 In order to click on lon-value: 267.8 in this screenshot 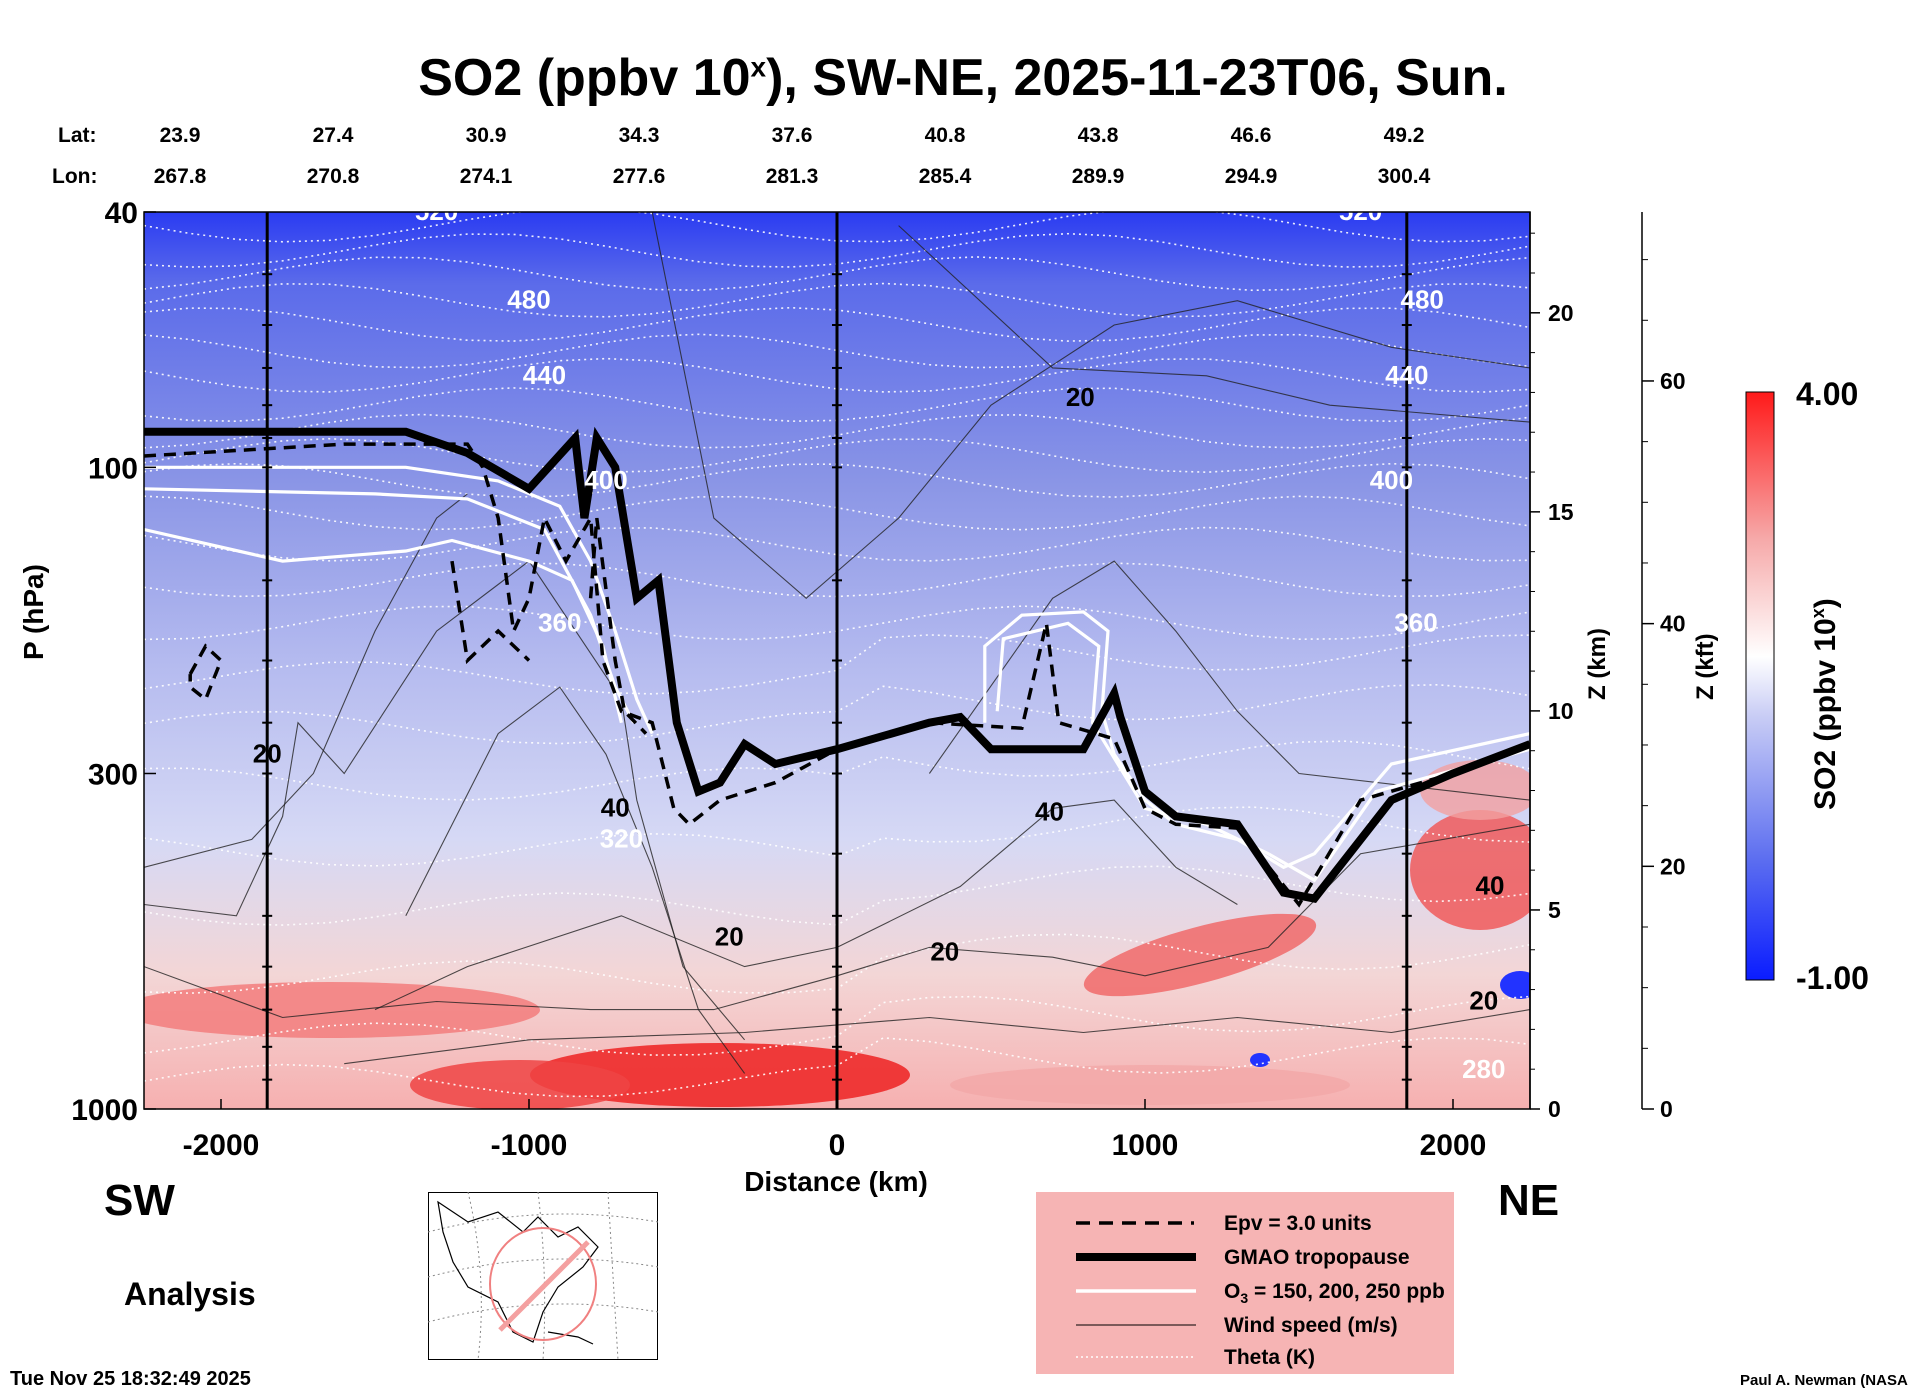, I will do `click(180, 176)`.